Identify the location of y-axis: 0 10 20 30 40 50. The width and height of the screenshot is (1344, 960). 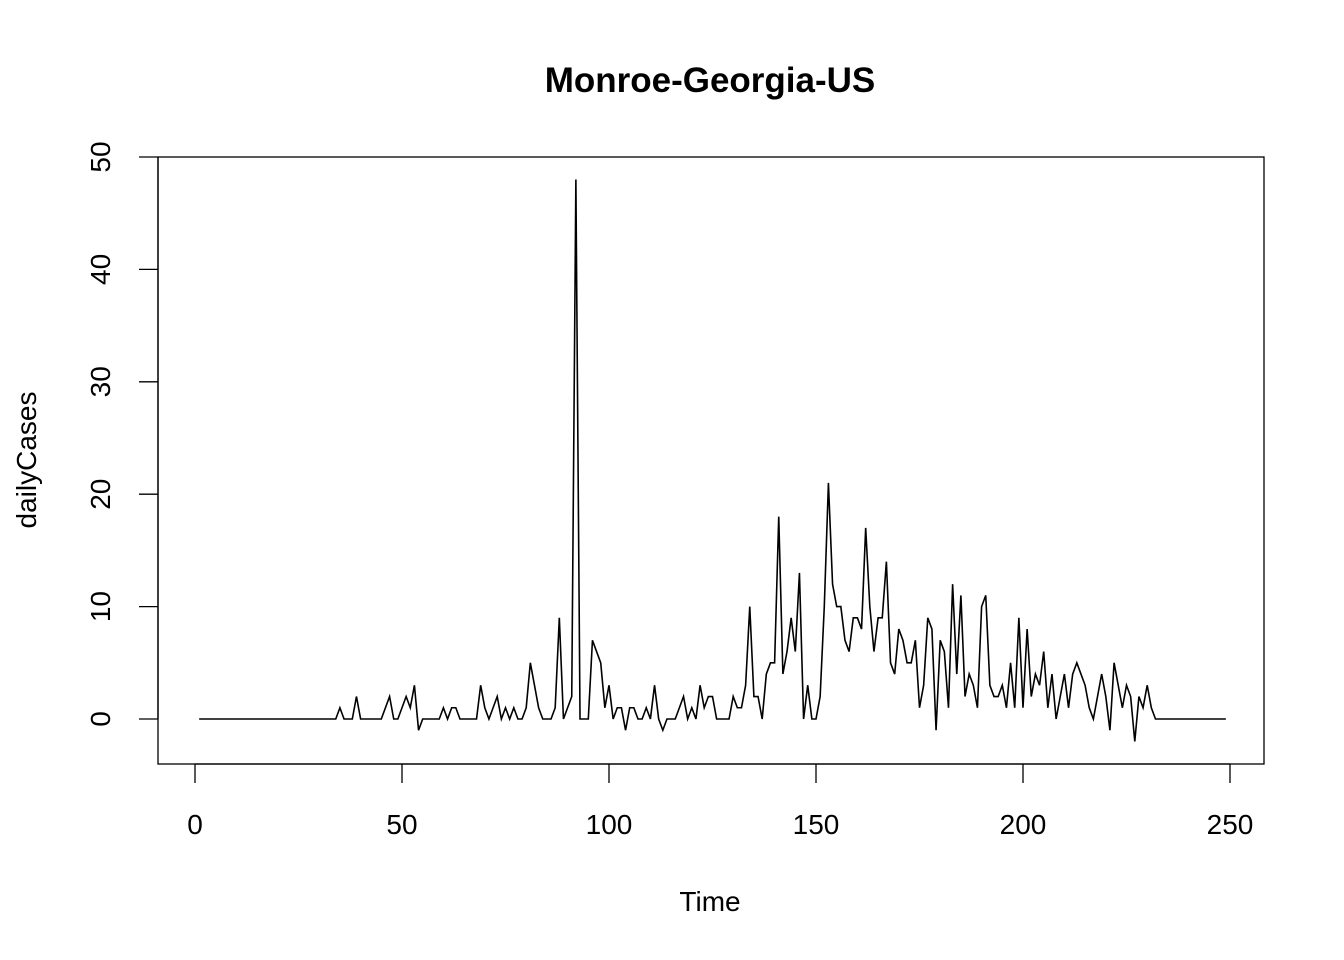
(122, 434).